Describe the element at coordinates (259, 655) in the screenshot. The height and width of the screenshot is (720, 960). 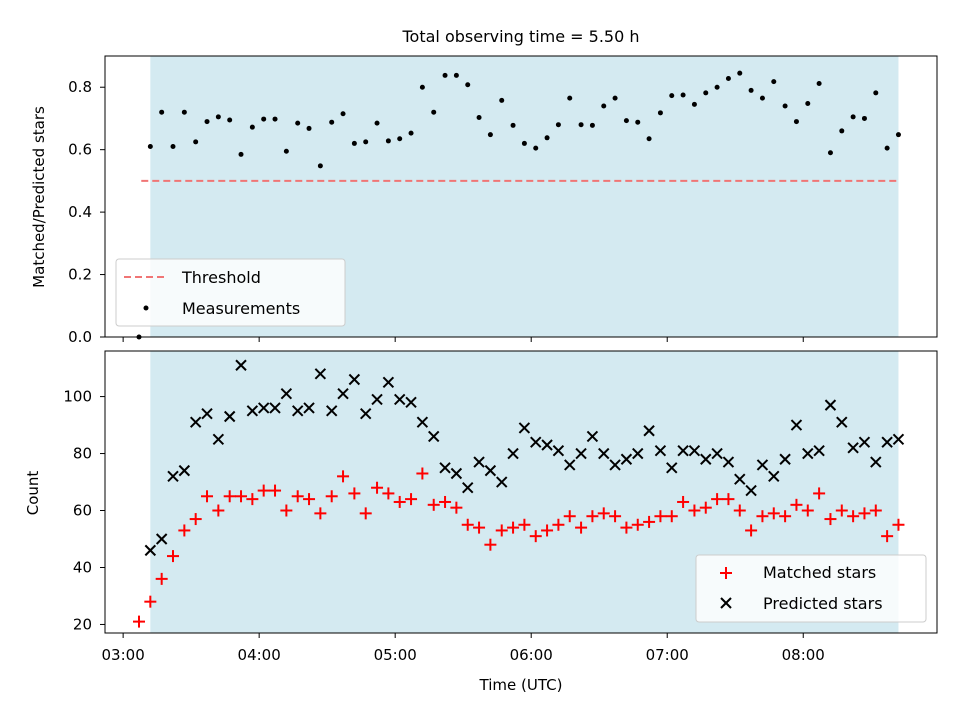
I see `bottom-x-tick-label: 04:00` at that location.